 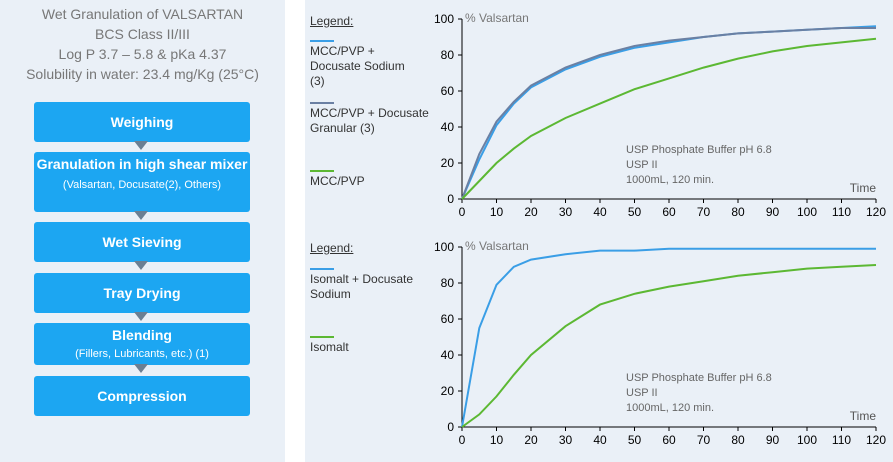 I want to click on step-wet-sieving: Wet Sieving, so click(x=142, y=242).